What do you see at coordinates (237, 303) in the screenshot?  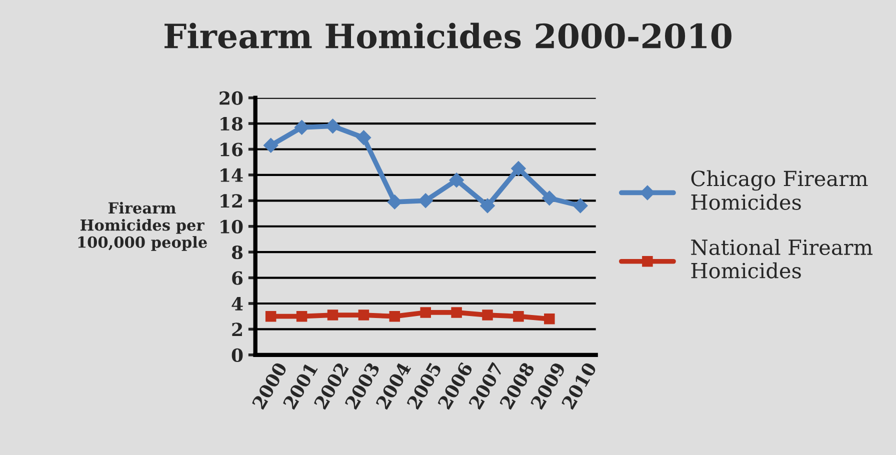 I see `y-tick-label: 4` at bounding box center [237, 303].